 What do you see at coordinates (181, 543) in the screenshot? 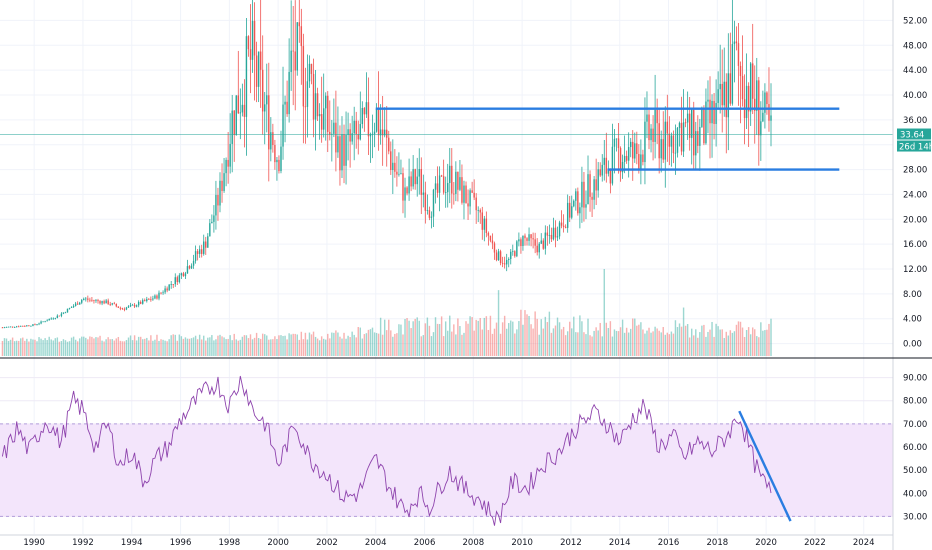
I see `x-tick-label: 1996` at bounding box center [181, 543].